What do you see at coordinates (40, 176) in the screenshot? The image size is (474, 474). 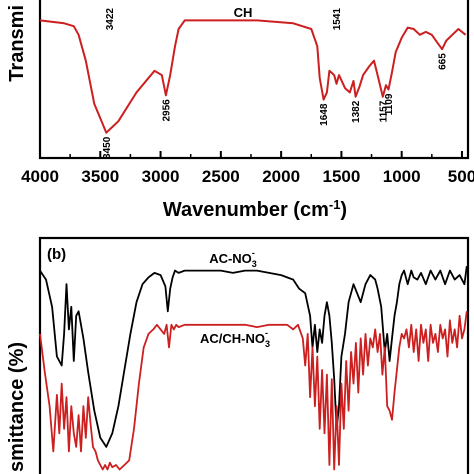 I see `xtick-label-4000: 4000` at bounding box center [40, 176].